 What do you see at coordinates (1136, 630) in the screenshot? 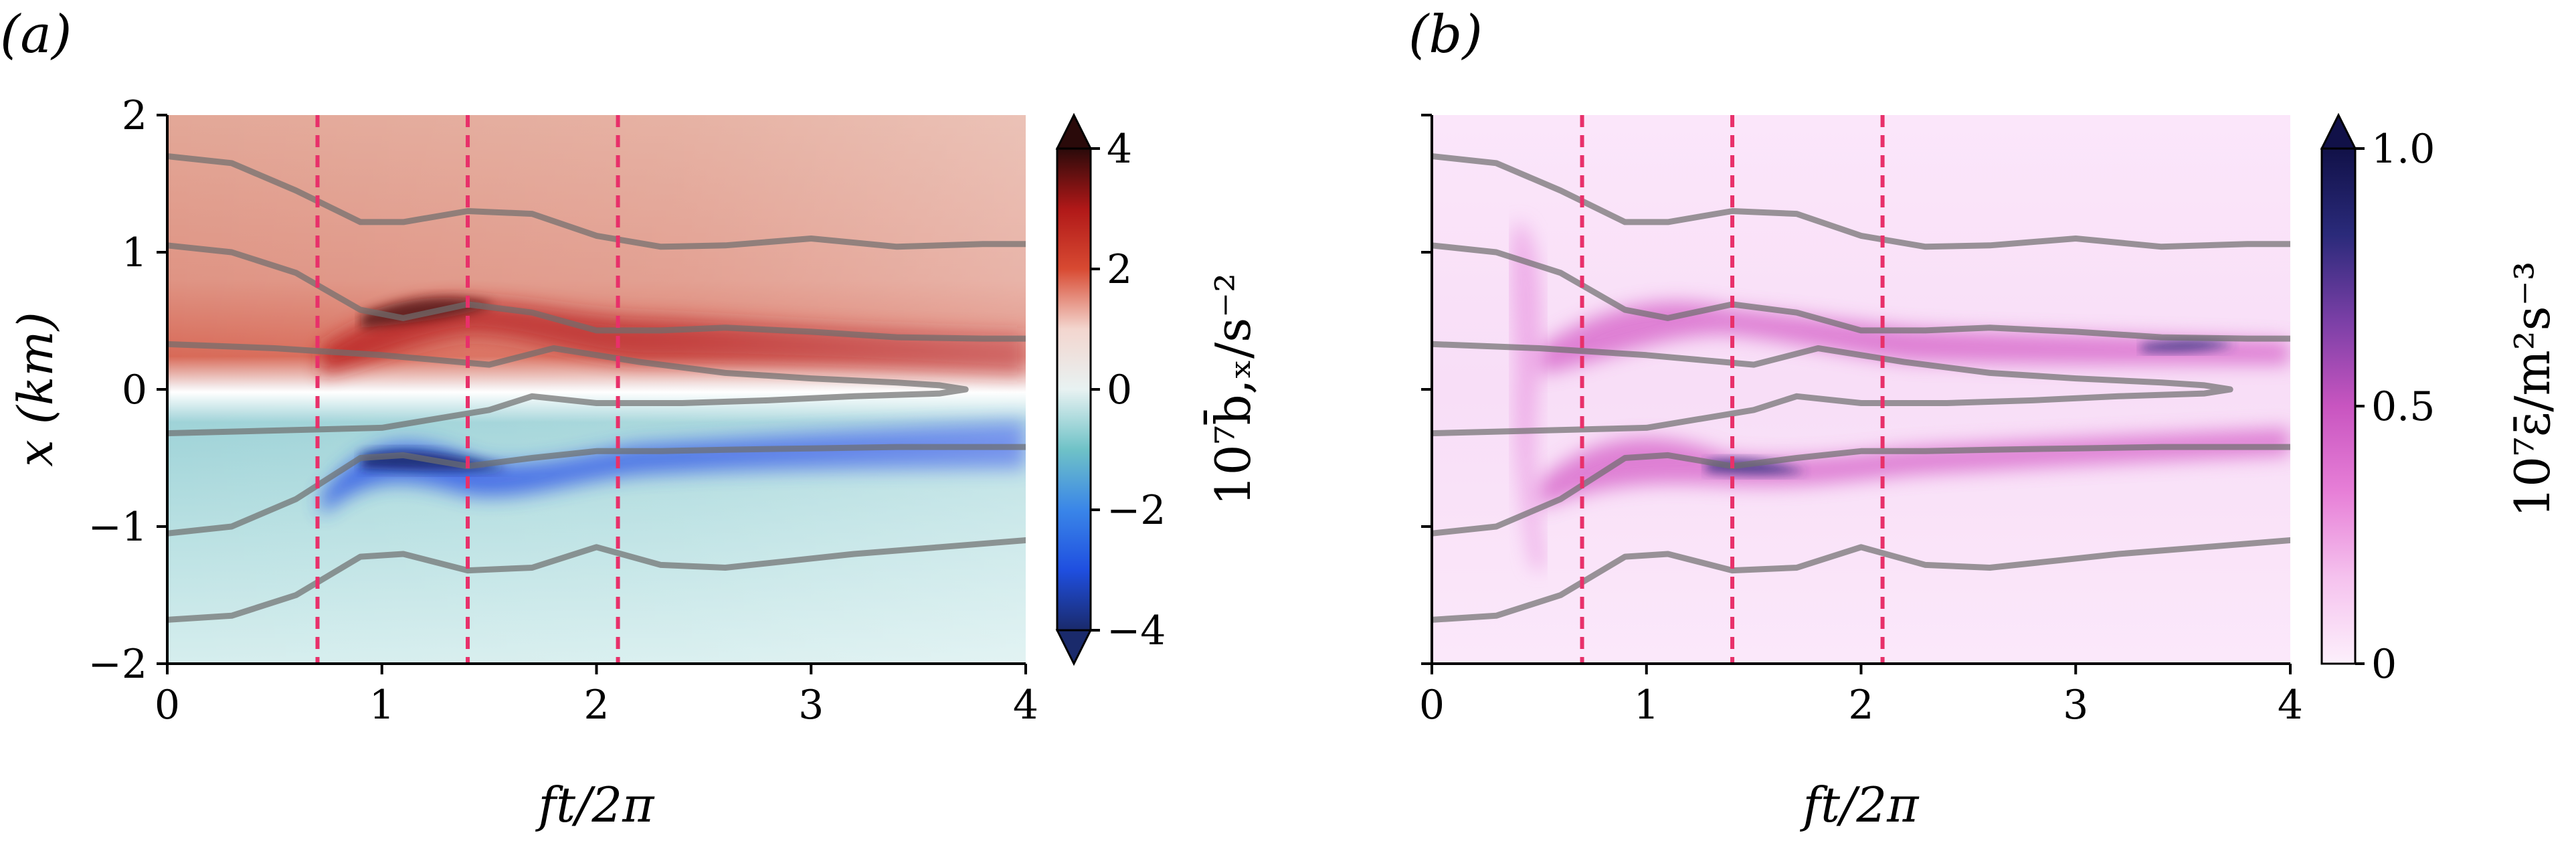
I see `panel-a-colorbar-tick-label: −4` at bounding box center [1136, 630].